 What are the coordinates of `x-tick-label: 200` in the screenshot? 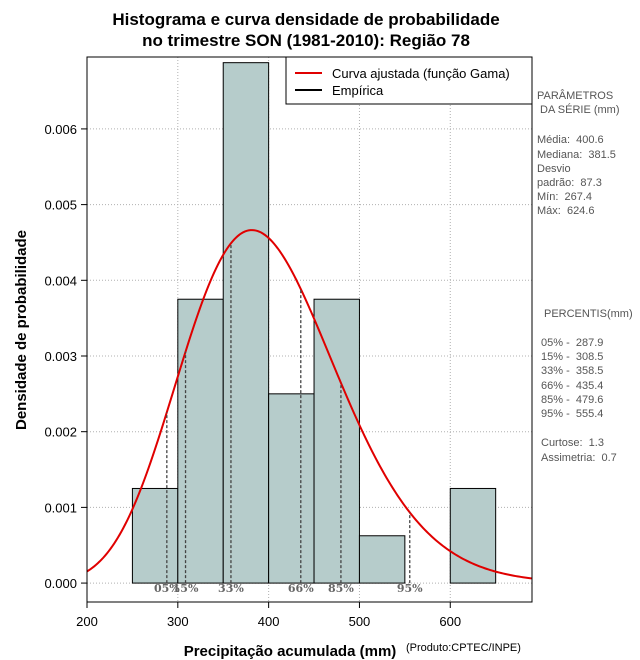 It's located at (87, 621).